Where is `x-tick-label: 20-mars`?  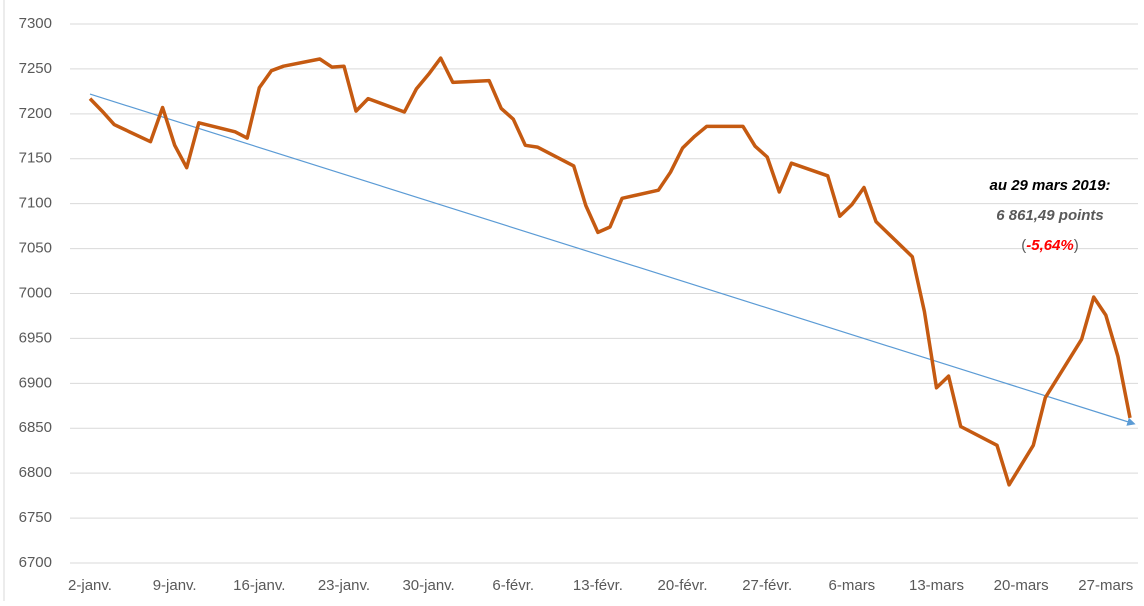
x-tick-label: 20-mars is located at coordinates (1021, 585).